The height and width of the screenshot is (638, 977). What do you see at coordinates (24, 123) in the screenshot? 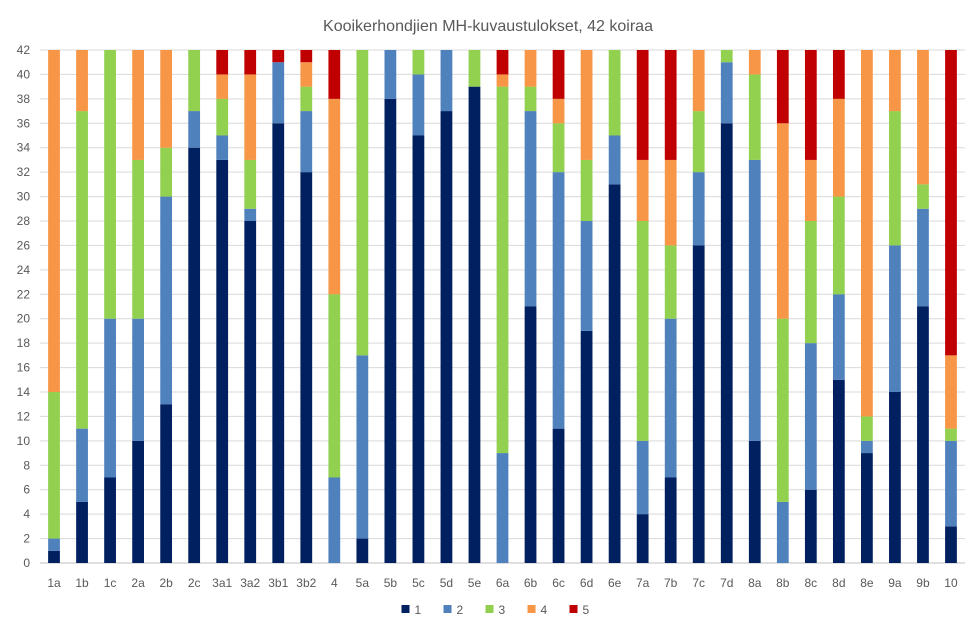
I see `y-tick-label: 36` at bounding box center [24, 123].